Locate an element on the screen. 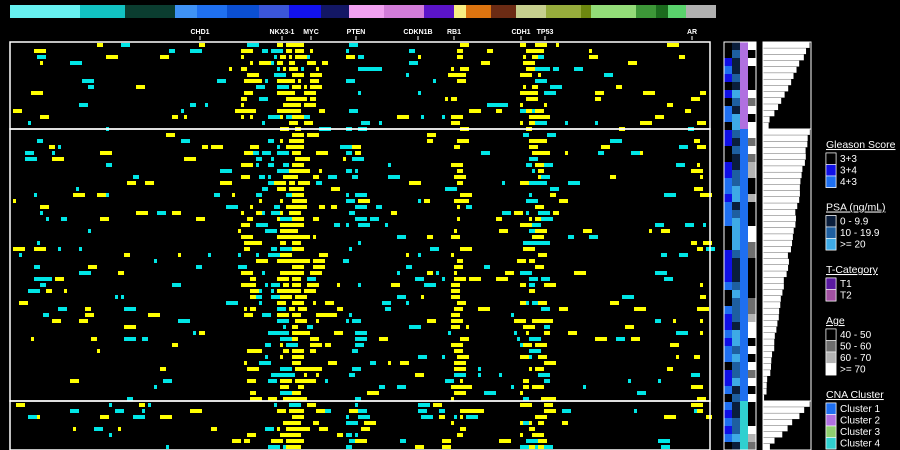  legend-label: 0 - 9.9 is located at coordinates (854, 222).